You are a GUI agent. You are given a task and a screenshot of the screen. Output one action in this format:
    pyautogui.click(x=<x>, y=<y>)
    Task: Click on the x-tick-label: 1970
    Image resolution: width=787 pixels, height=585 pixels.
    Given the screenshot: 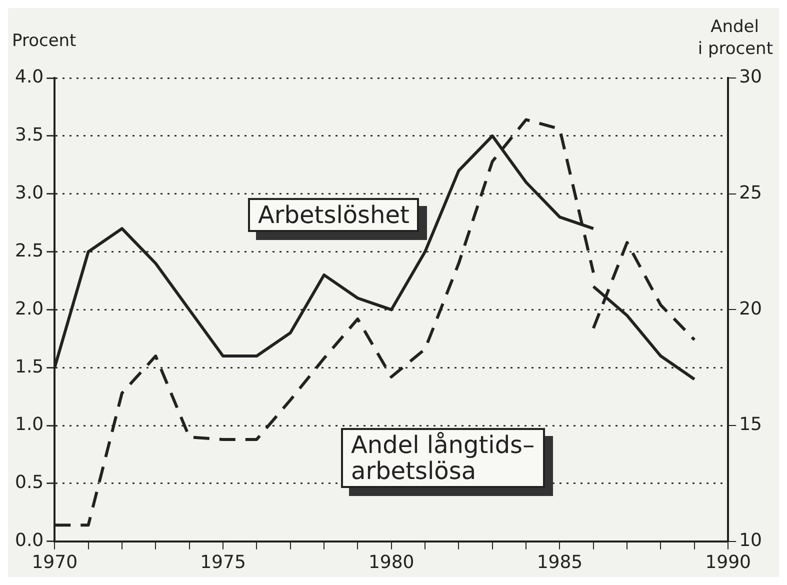 What is the action you would take?
    pyautogui.click(x=55, y=562)
    